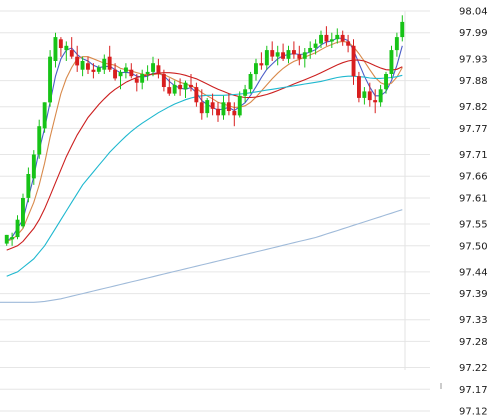 This screenshot has height=420, width=492. What do you see at coordinates (473, 390) in the screenshot?
I see `y-tick-label: 97.17` at bounding box center [473, 390].